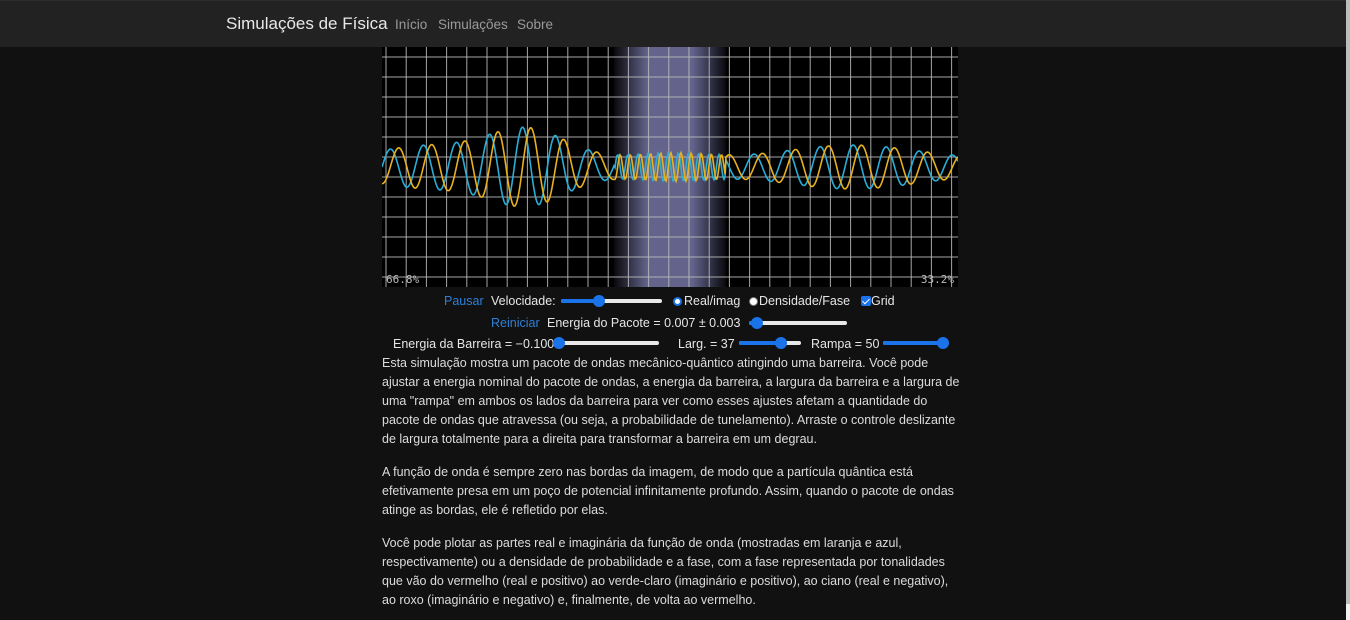 The image size is (1350, 620). I want to click on real-part-curve, so click(670, 166).